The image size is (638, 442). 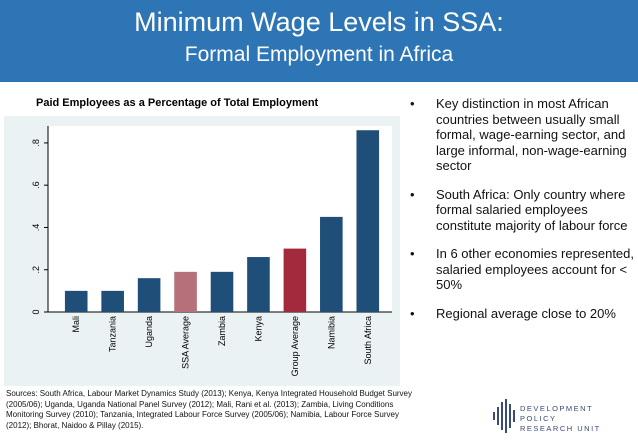 I want to click on x-tick-label: Uganda, so click(x=149, y=332).